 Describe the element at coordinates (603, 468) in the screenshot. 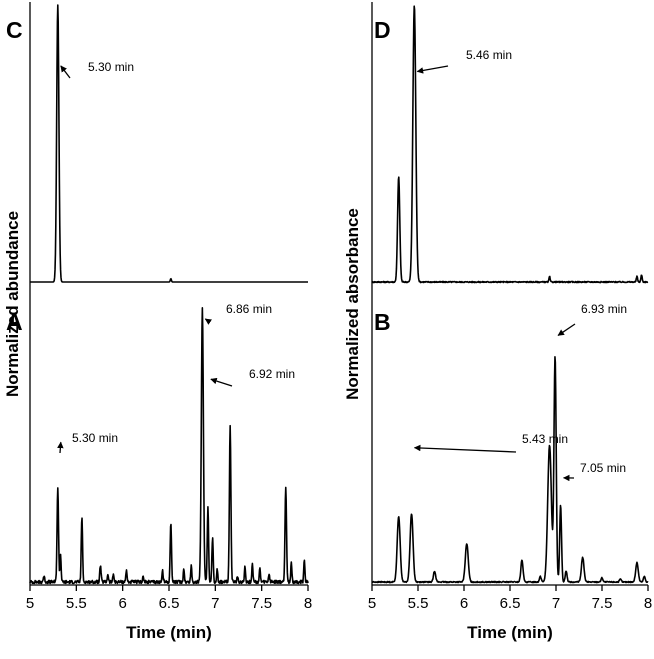

I see `peak-label: 7.05 min` at that location.